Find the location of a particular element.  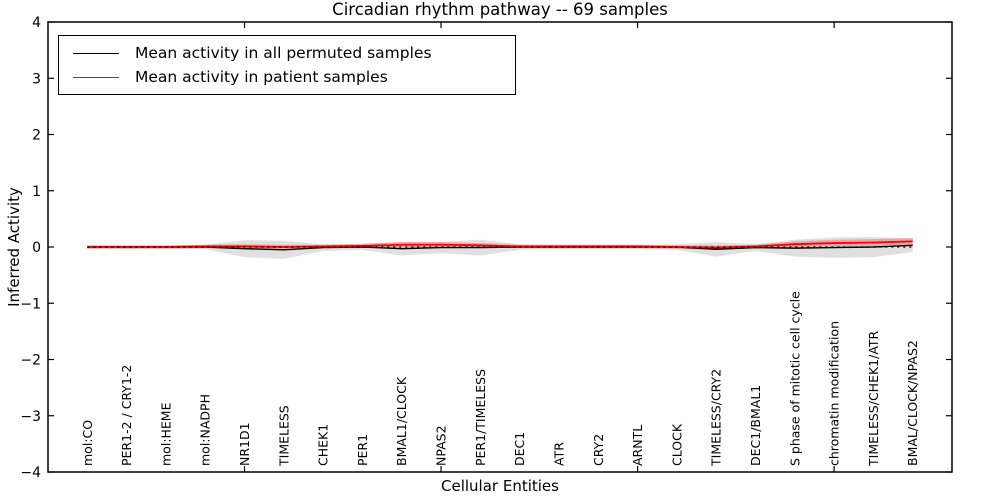

y-tick-label: 0 is located at coordinates (36, 248).